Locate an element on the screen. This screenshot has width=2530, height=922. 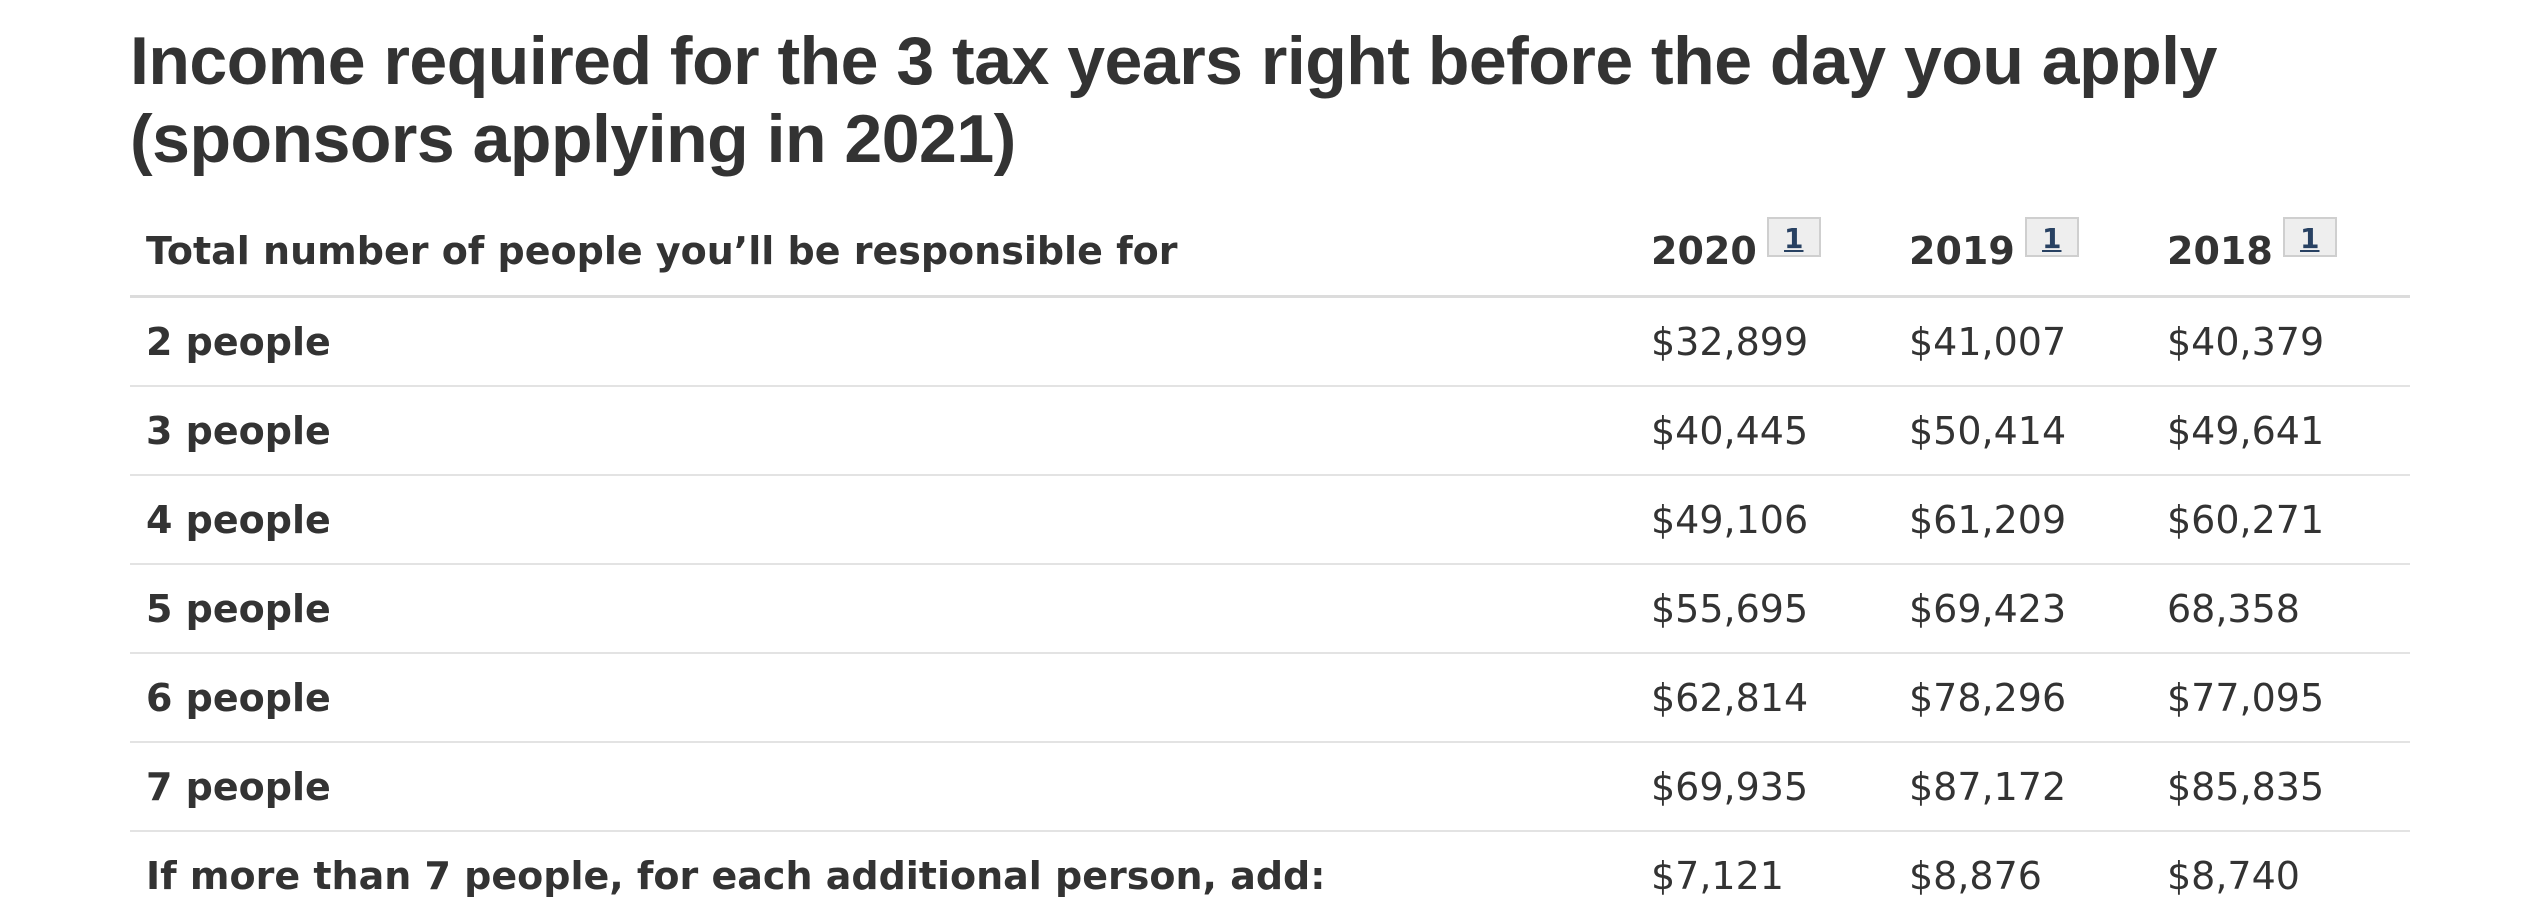
income-cell: $78,296 is located at coordinates (2022, 698).